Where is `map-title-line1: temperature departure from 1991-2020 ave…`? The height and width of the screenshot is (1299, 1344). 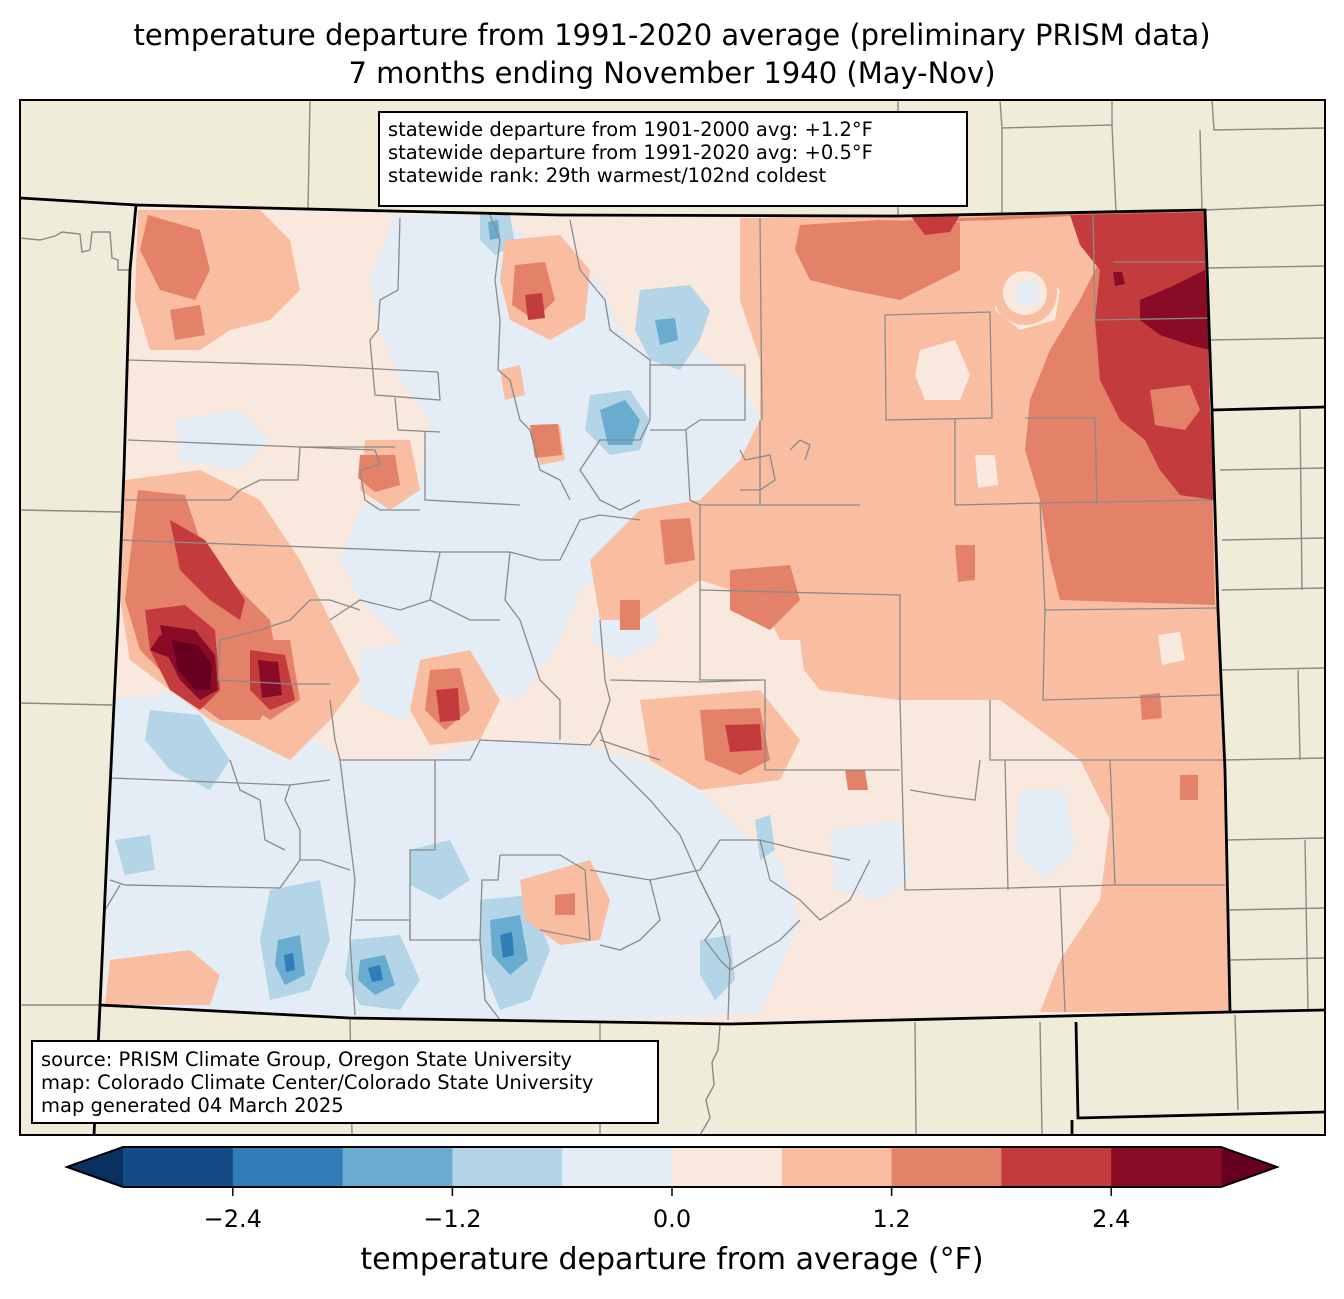 map-title-line1: temperature departure from 1991-2020 ave… is located at coordinates (672, 35).